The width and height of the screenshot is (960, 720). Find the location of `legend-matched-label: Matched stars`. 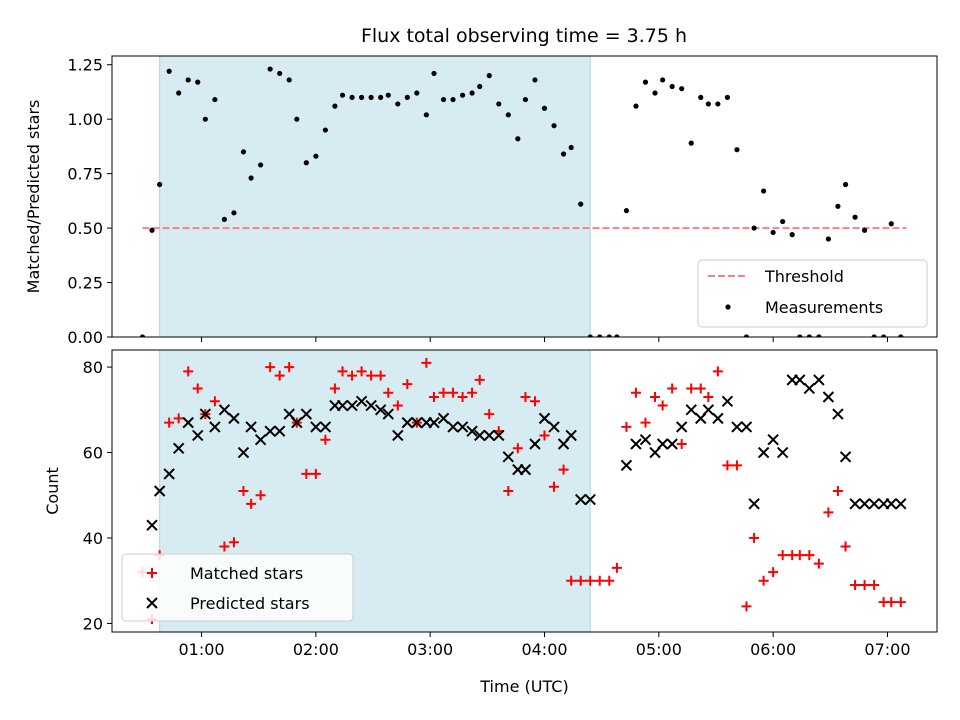

legend-matched-label: Matched stars is located at coordinates (246, 573).